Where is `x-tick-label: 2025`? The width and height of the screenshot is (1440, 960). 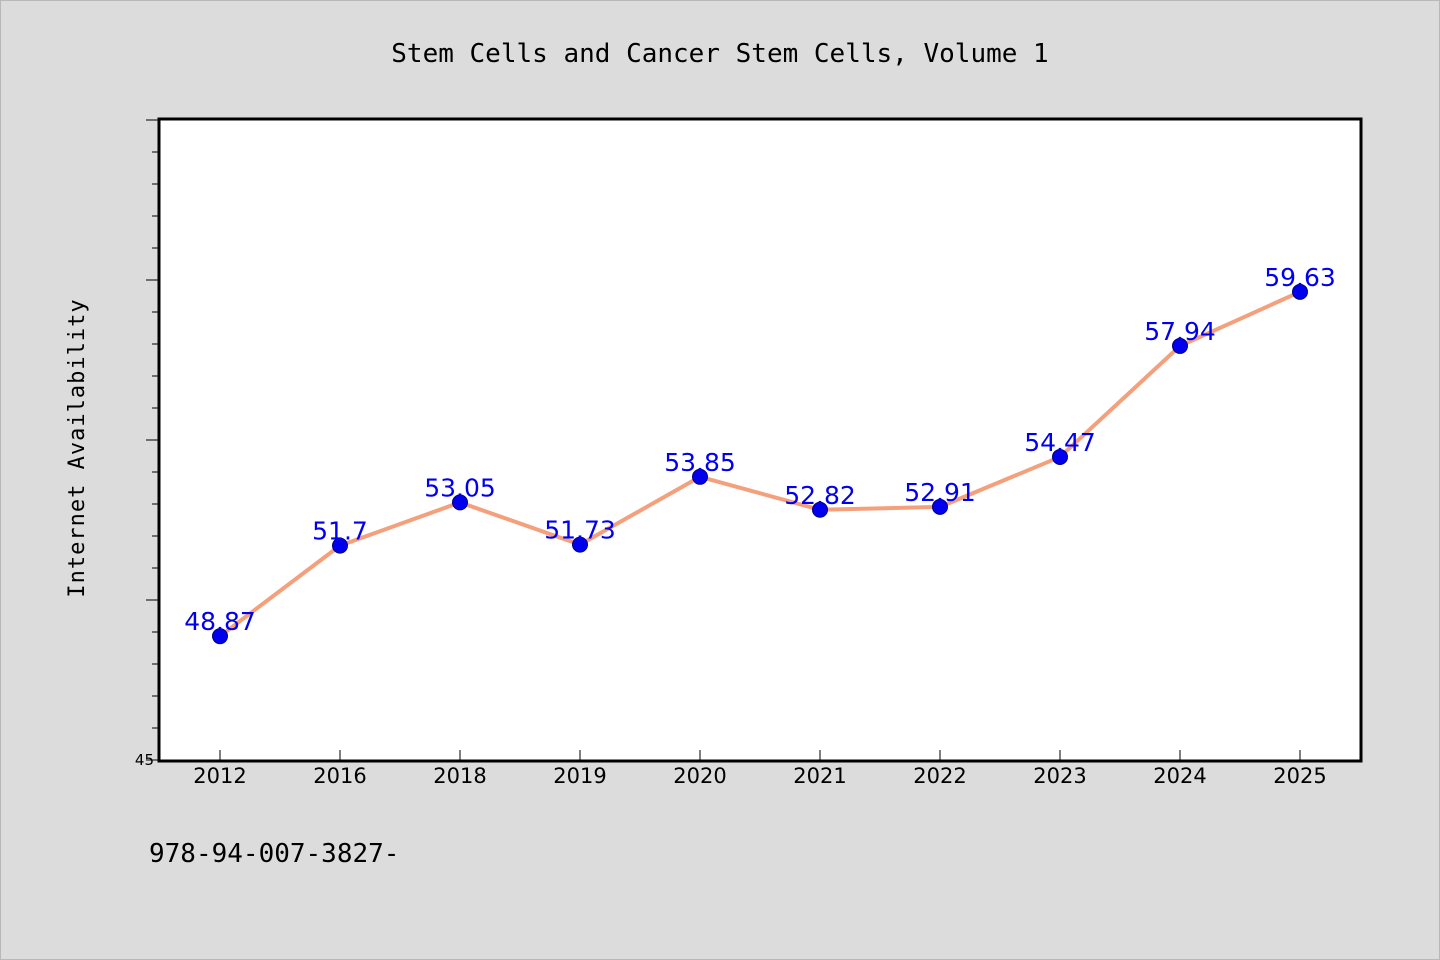 x-tick-label: 2025 is located at coordinates (1299, 776).